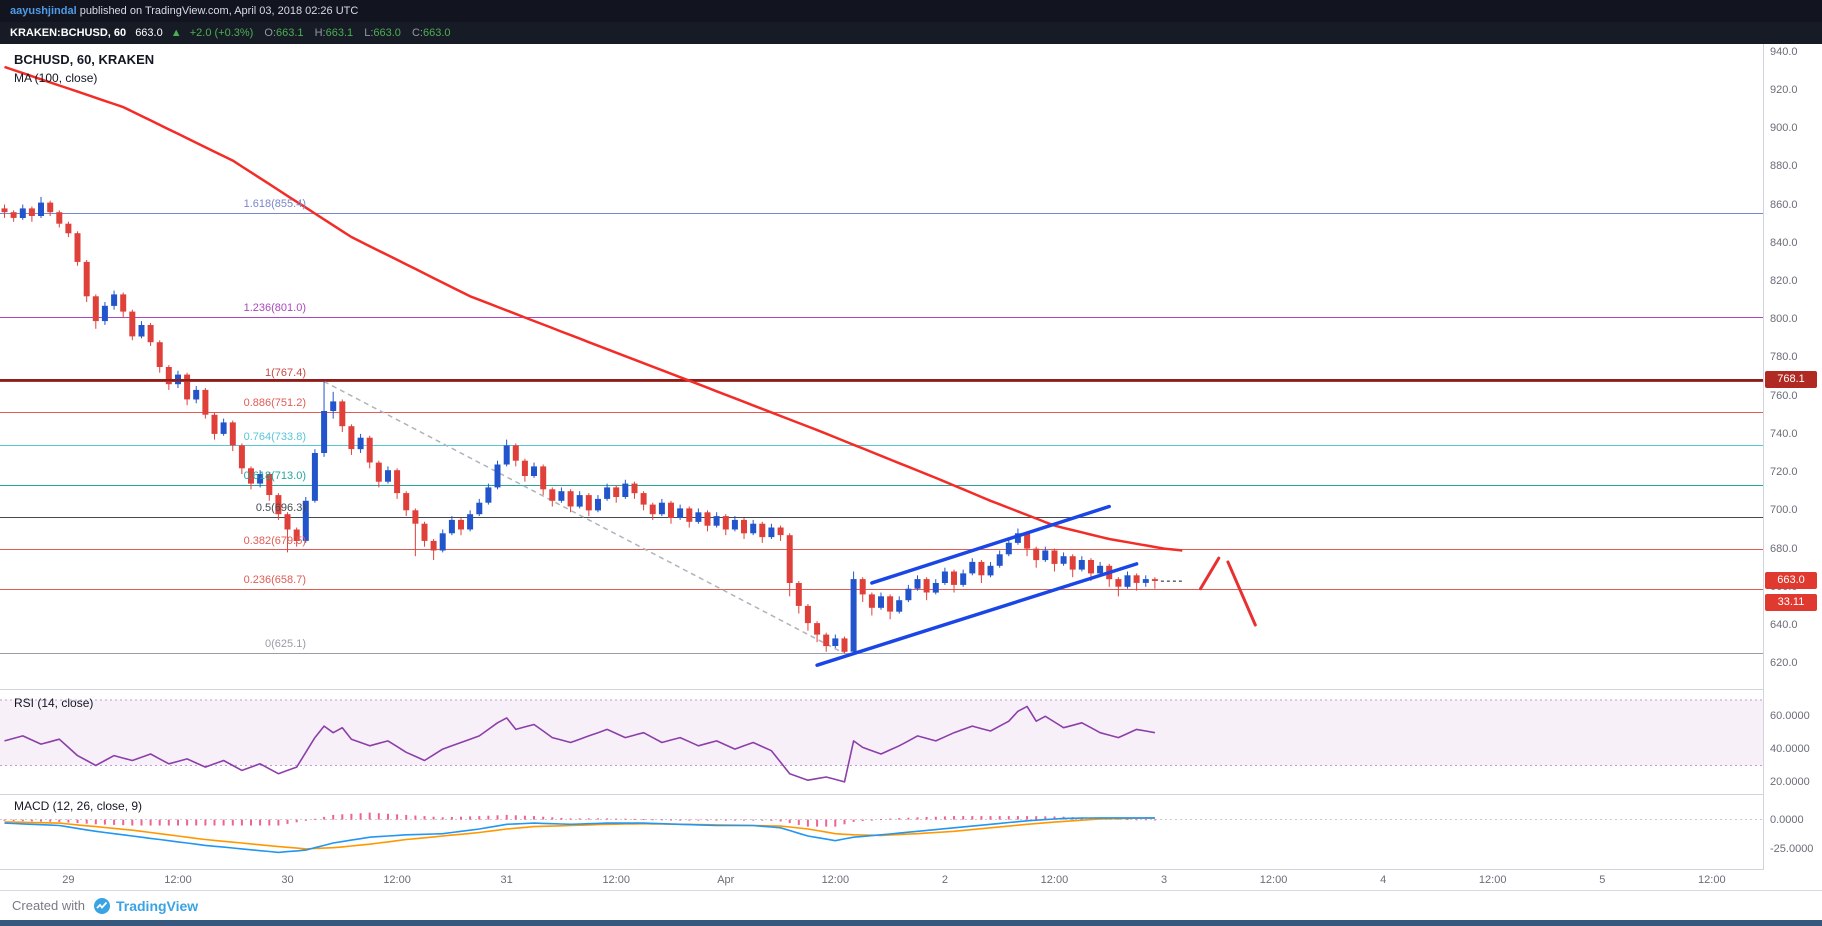 The height and width of the screenshot is (926, 1822). What do you see at coordinates (726, 880) in the screenshot?
I see `time-tick-label: Apr` at bounding box center [726, 880].